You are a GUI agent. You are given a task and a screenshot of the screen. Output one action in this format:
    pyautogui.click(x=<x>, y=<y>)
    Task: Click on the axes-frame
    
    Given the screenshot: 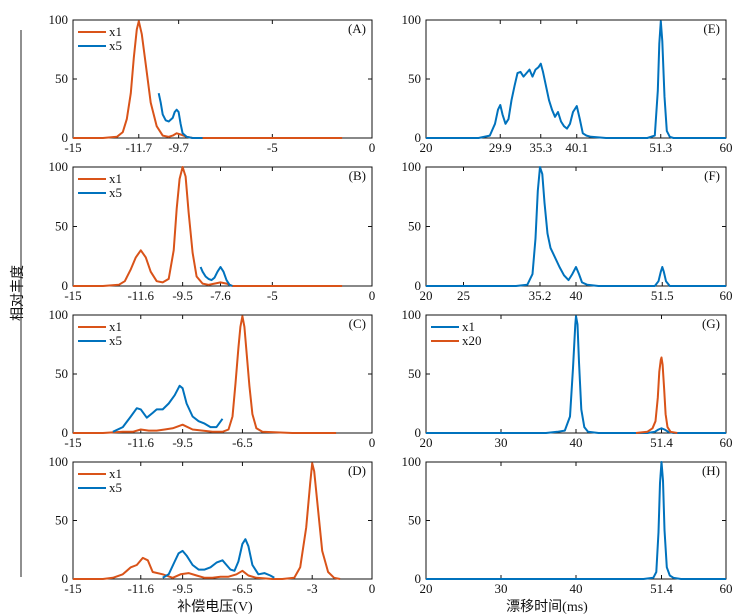 What is the action you would take?
    pyautogui.click(x=576, y=79)
    